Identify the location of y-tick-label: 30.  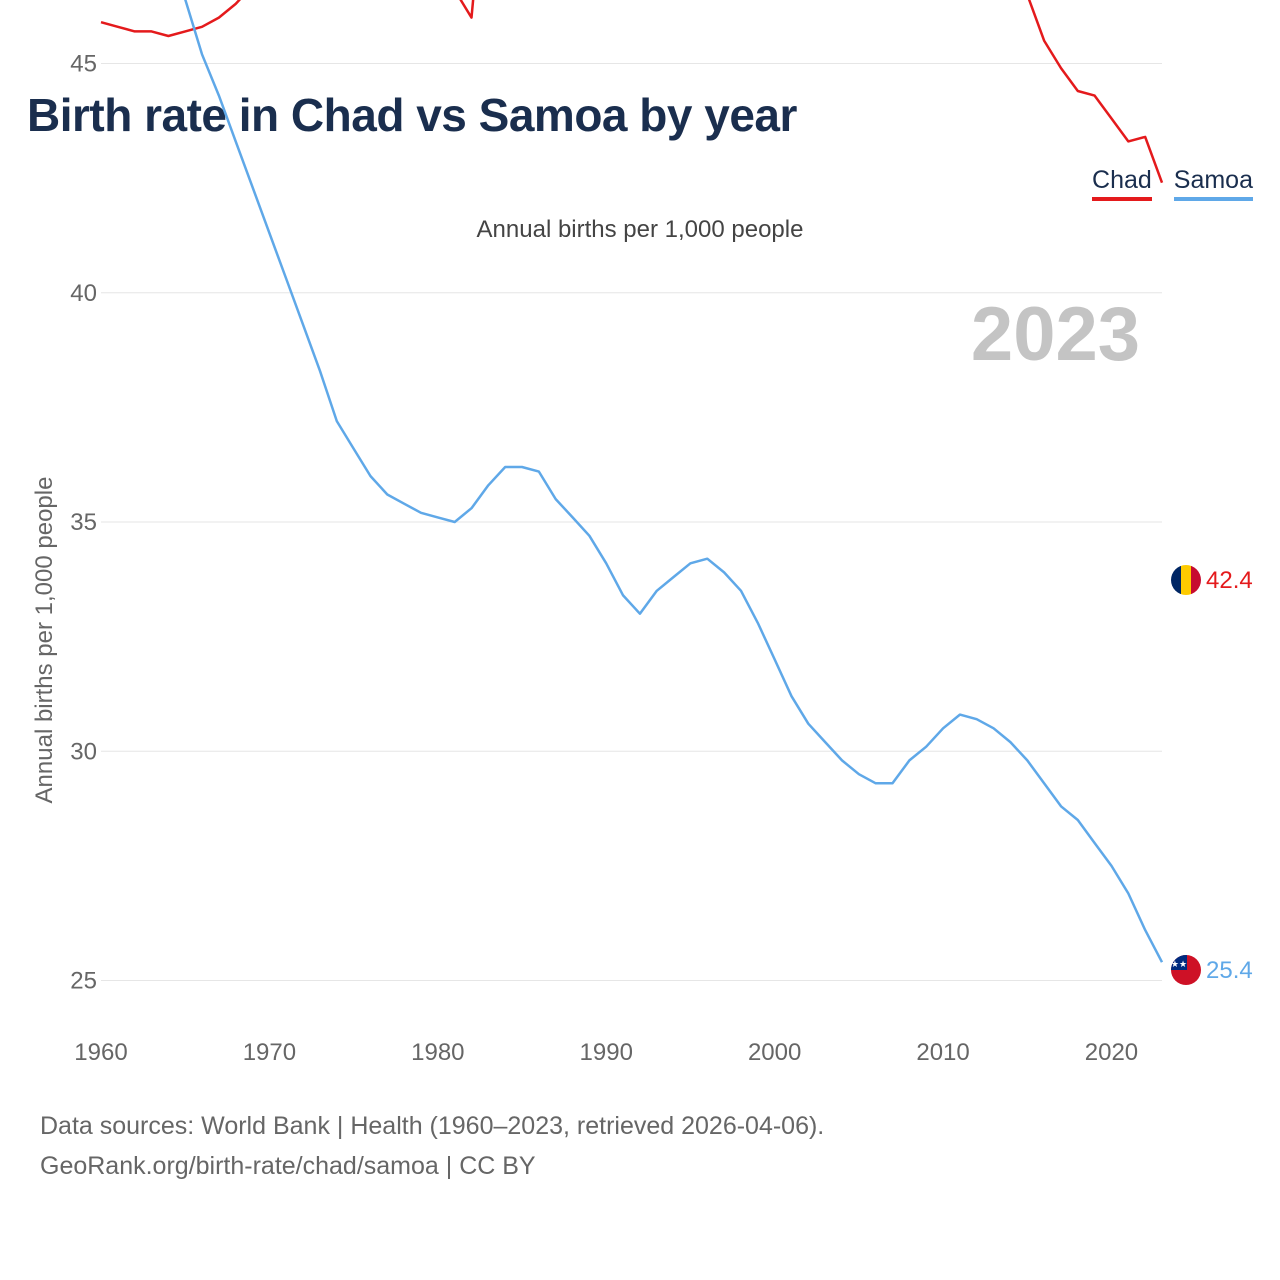
(83, 751).